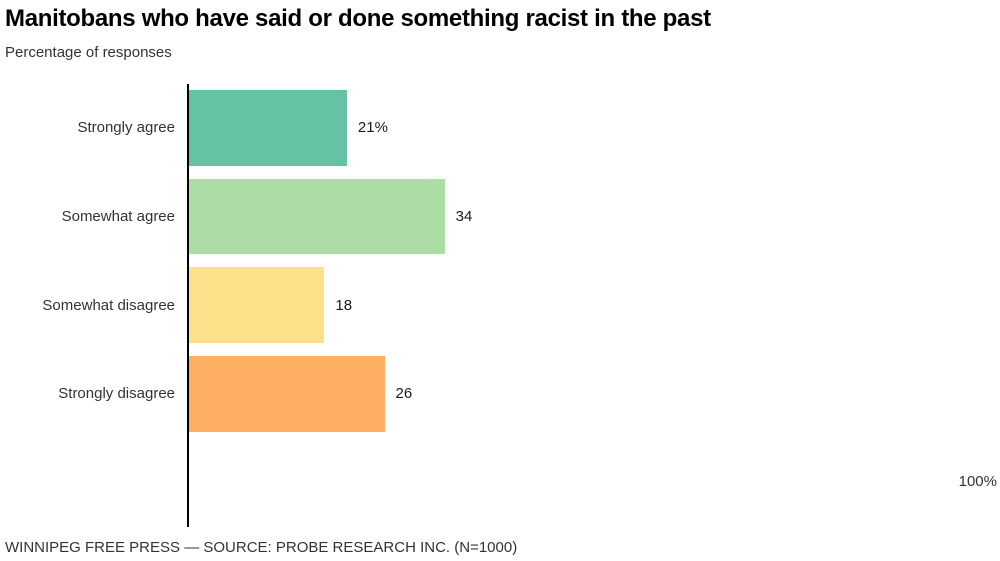  Describe the element at coordinates (404, 394) in the screenshot. I see `value-label: 26` at that location.